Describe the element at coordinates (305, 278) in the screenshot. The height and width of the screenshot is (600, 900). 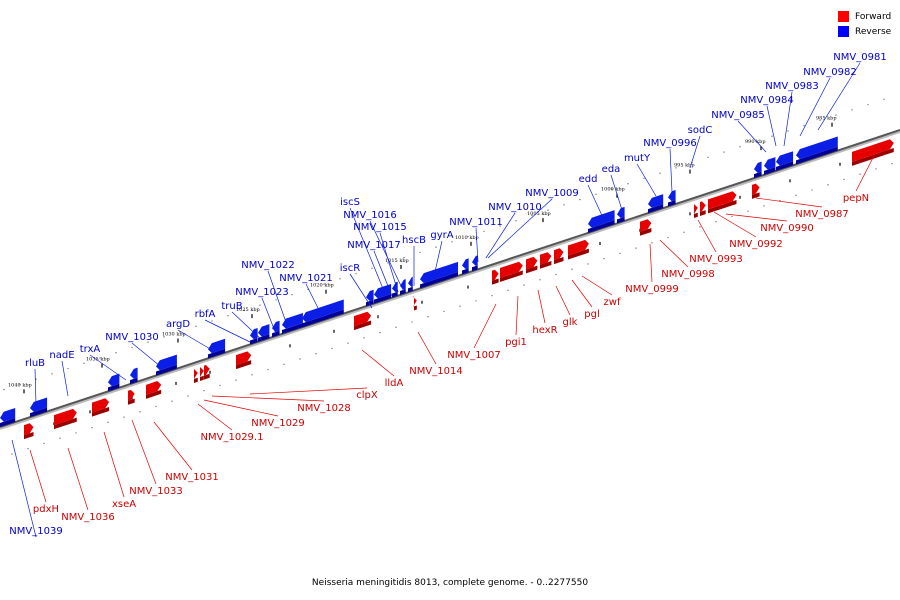
I see `reverse-gene-label: NMV_1021` at that location.